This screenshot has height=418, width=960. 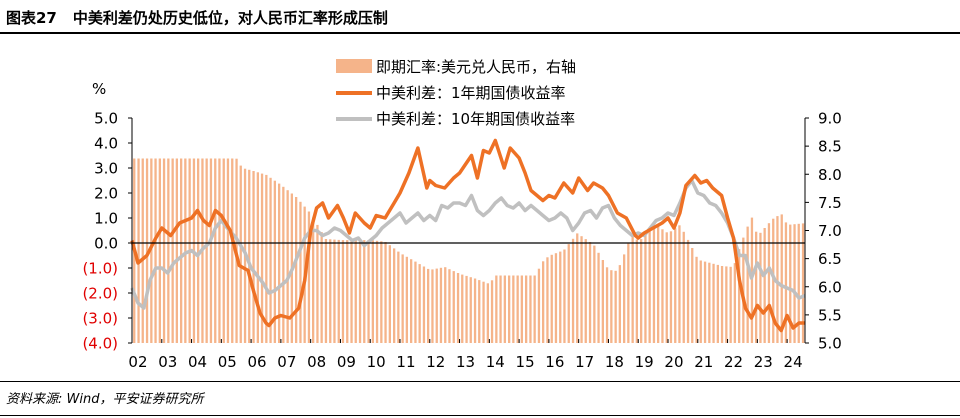 I want to click on x-tick-label: 14, so click(x=495, y=362).